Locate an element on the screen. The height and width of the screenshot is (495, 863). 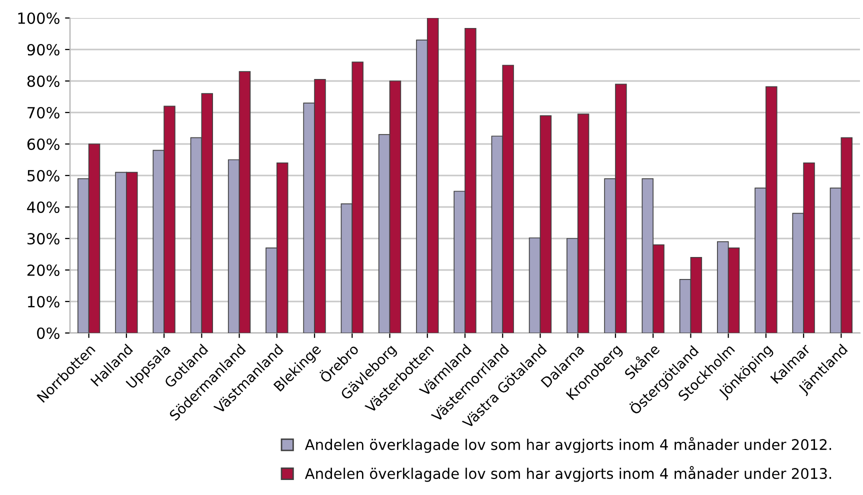
y-tick-label: 90% is located at coordinates (43, 50).